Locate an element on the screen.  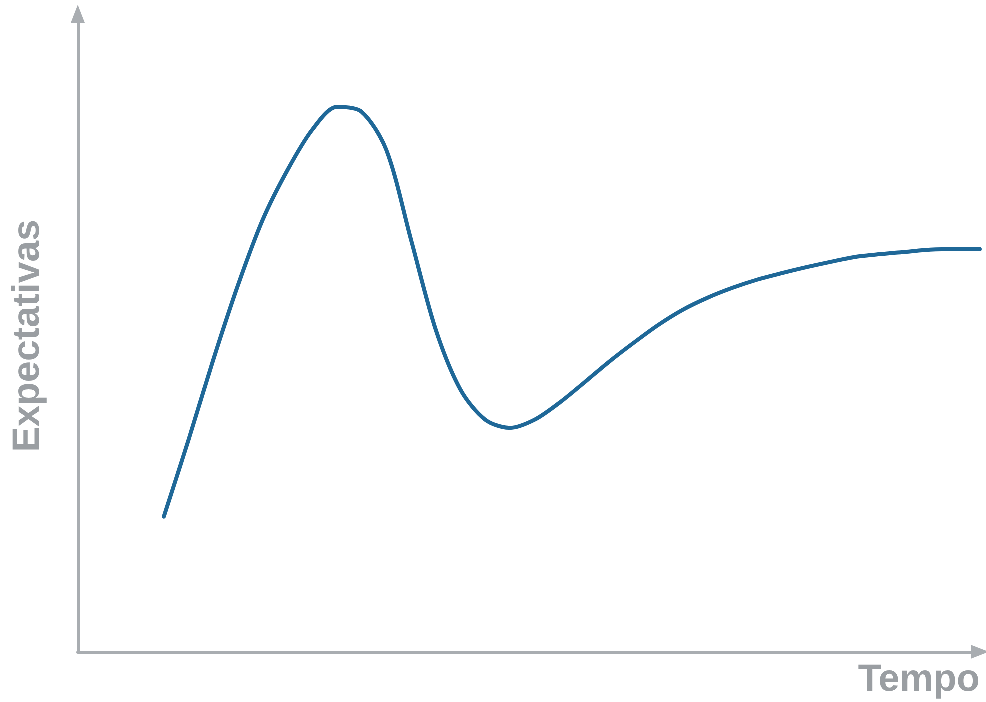
y-axis-title: Expectativas is located at coordinates (27, 336).